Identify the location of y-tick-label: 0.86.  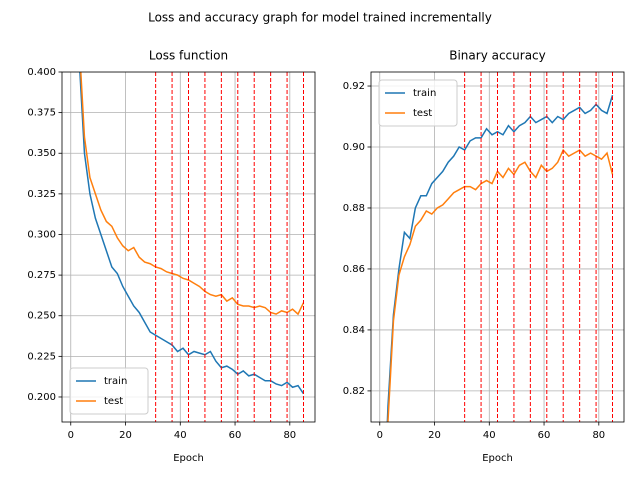
(354, 269).